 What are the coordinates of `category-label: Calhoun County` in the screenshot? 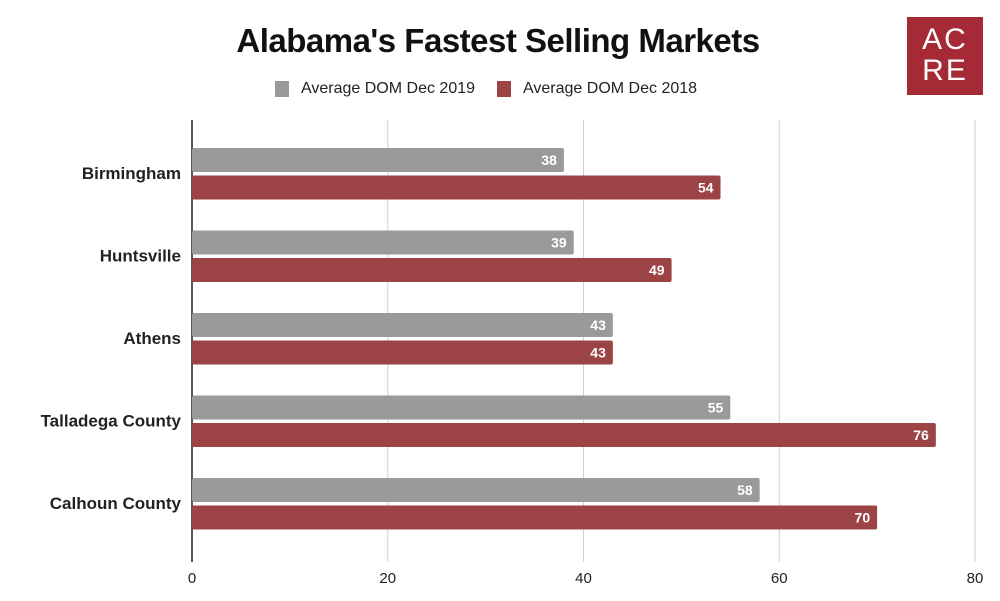 It's located at (116, 503).